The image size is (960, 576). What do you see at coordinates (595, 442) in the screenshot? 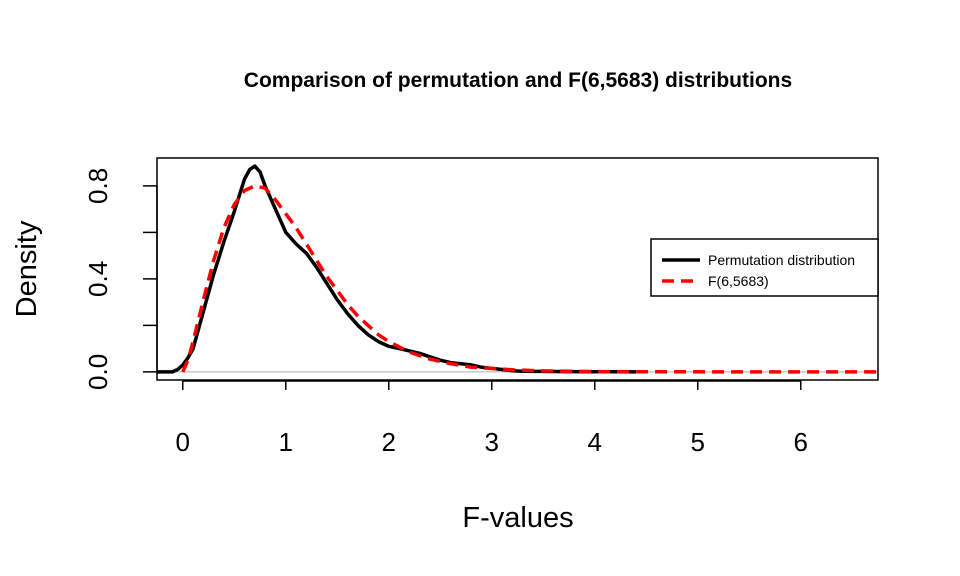
I see `x-tick-label: 4` at bounding box center [595, 442].